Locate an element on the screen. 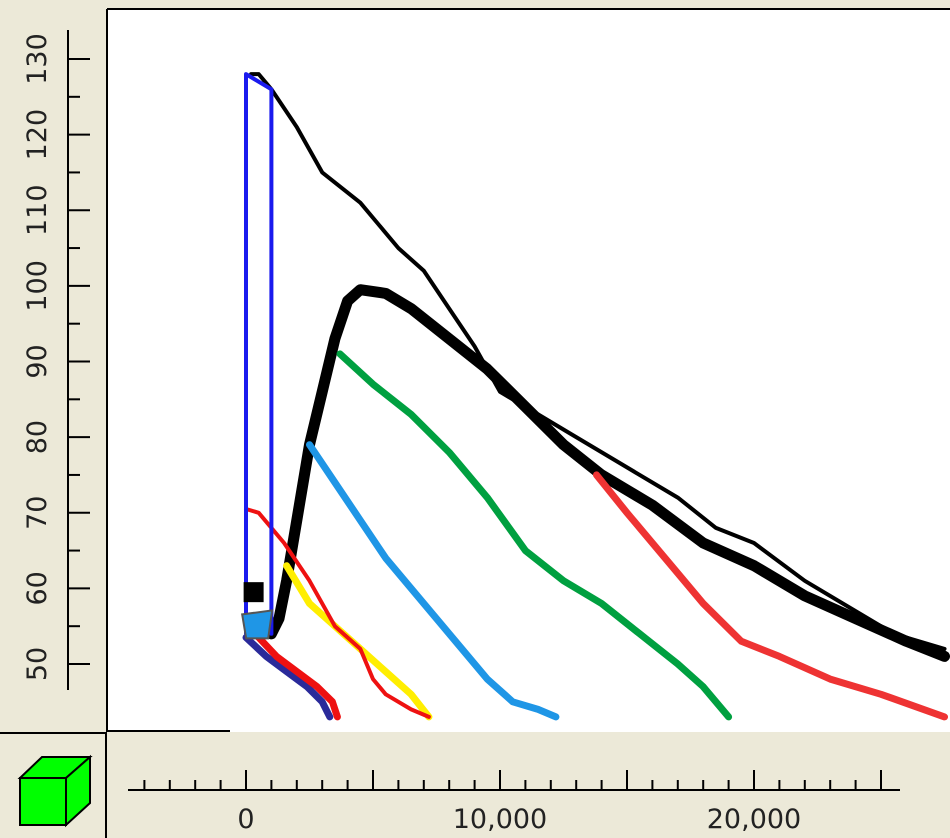  y-tick-label: 90 is located at coordinates (37, 361).